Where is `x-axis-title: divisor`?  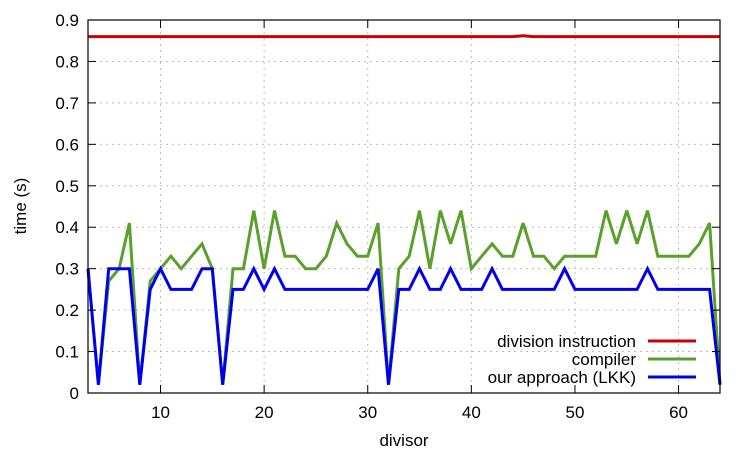
x-axis-title: divisor is located at coordinates (403, 440).